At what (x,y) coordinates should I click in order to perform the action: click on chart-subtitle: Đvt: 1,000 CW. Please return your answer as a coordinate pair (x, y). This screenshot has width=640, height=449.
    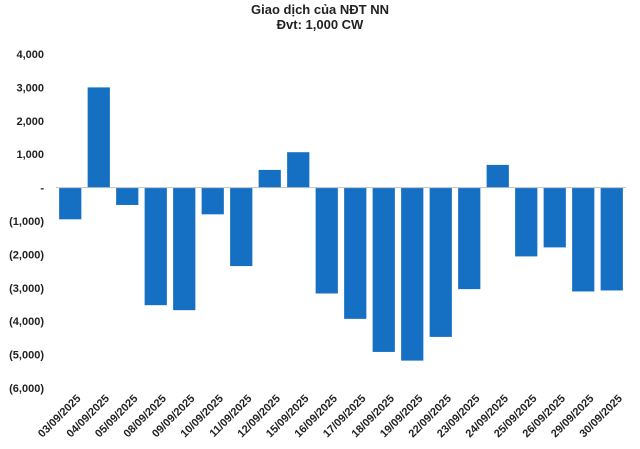
    Looking at the image, I should click on (320, 24).